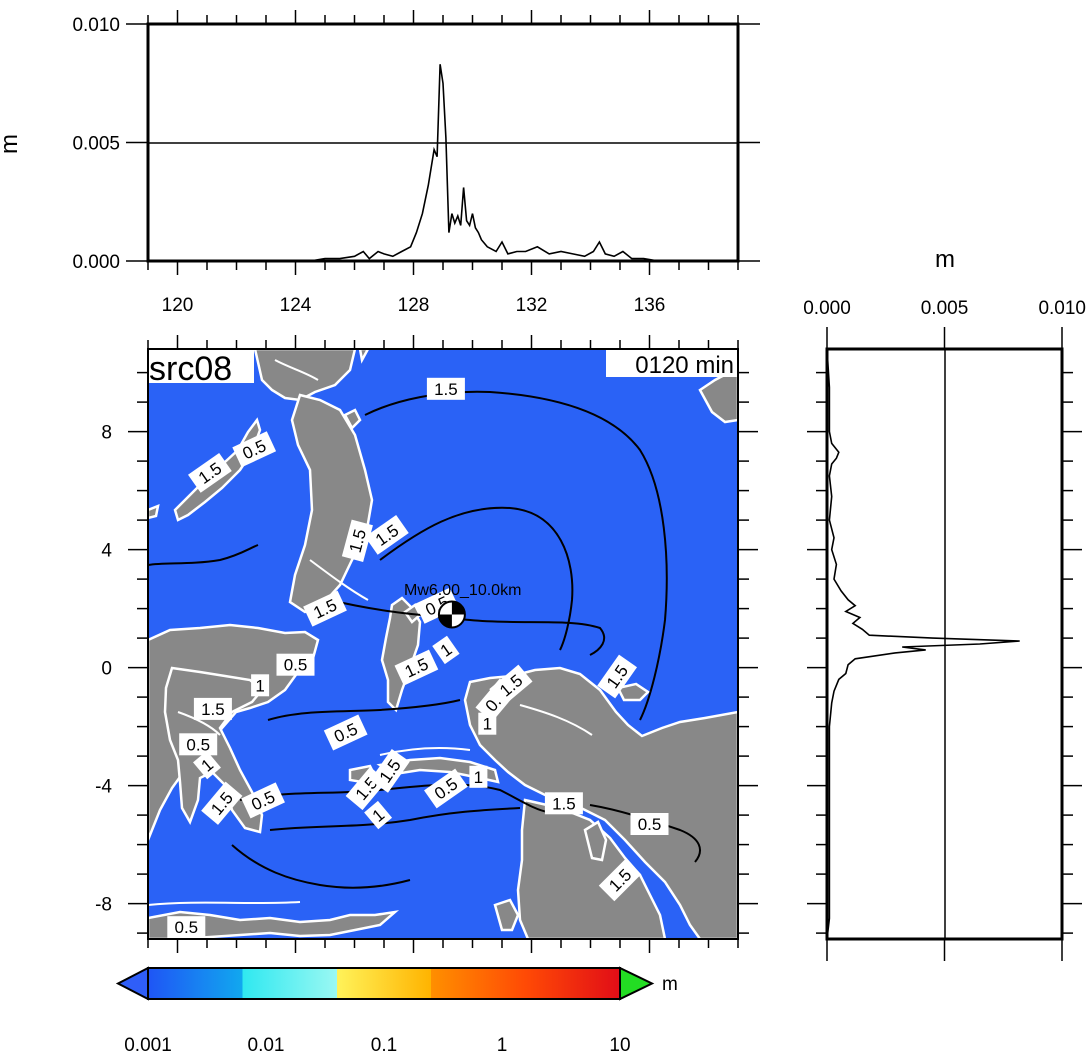 This screenshot has height=1058, width=1088. I want to click on top-xtick-label: 128, so click(414, 305).